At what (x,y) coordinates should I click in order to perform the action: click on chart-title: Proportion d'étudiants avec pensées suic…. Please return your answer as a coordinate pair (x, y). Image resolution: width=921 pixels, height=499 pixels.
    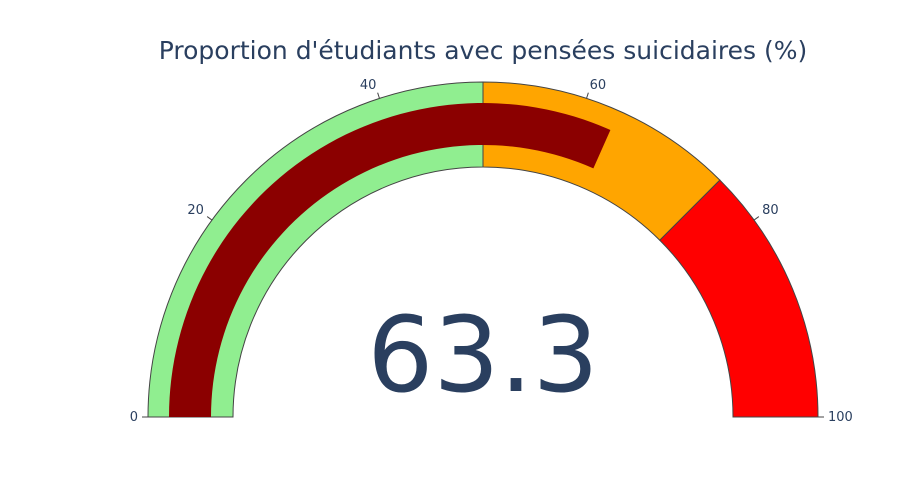
    Looking at the image, I should click on (483, 50).